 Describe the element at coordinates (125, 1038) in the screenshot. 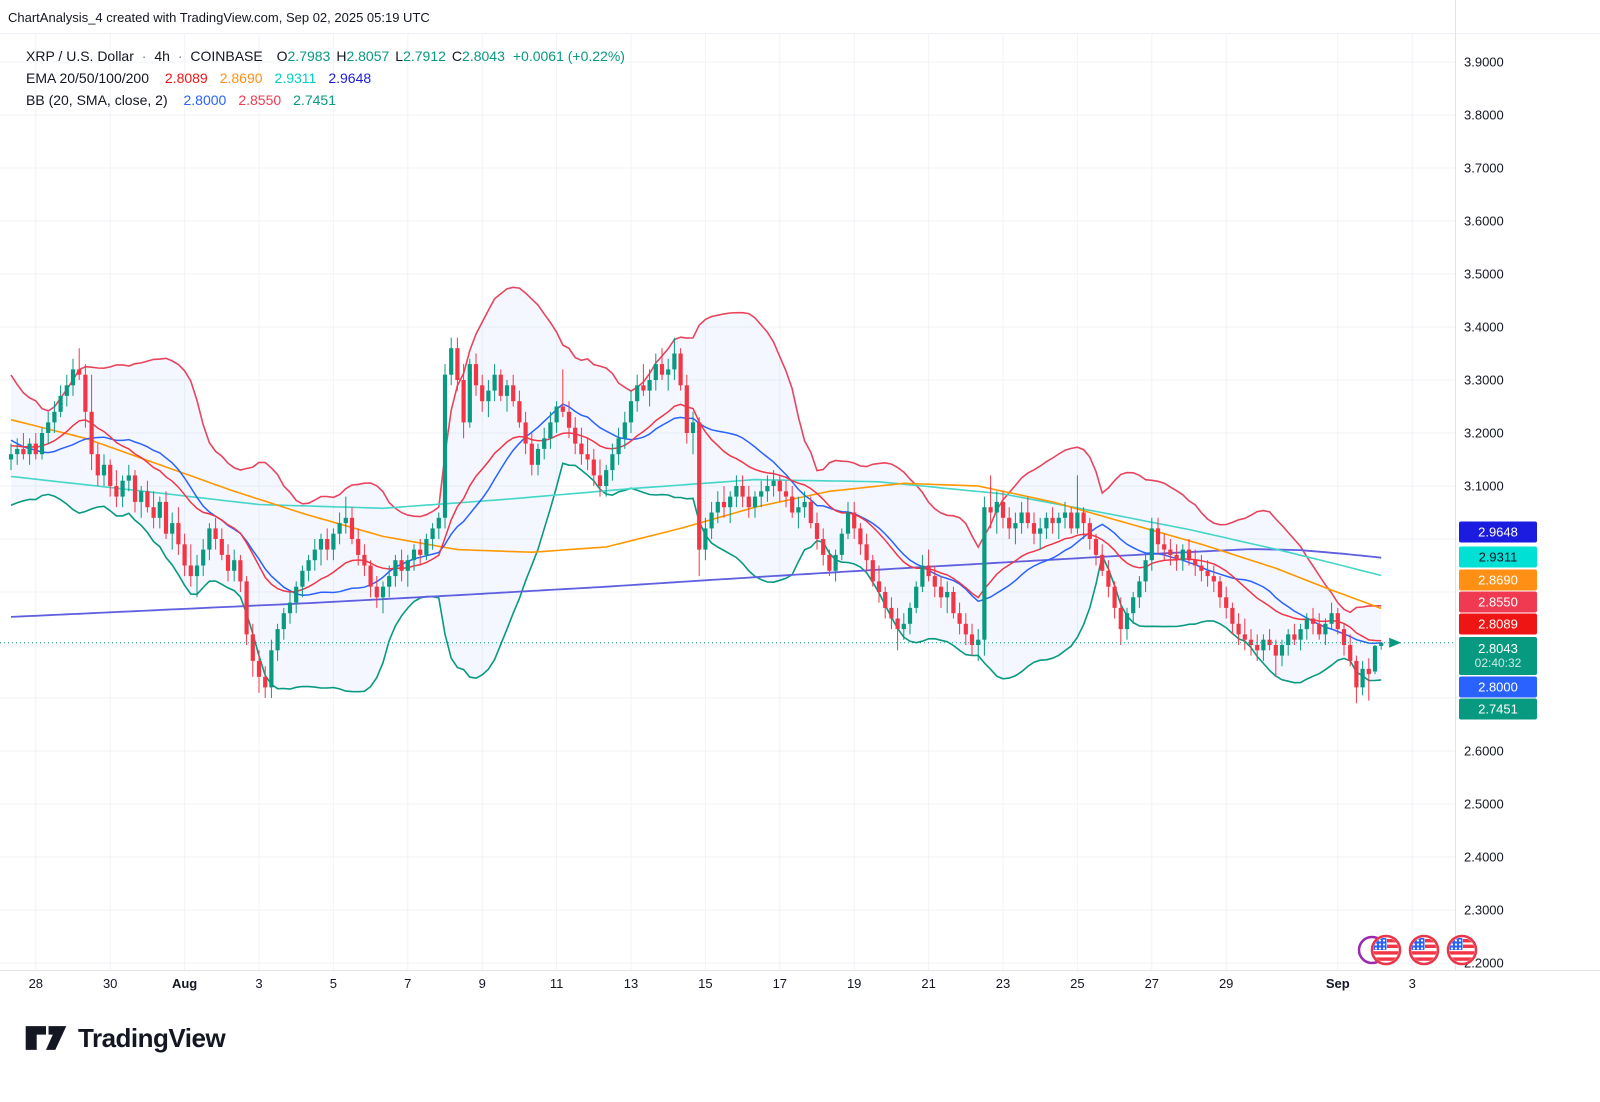

I see `tradingview-logo: TradingView` at that location.